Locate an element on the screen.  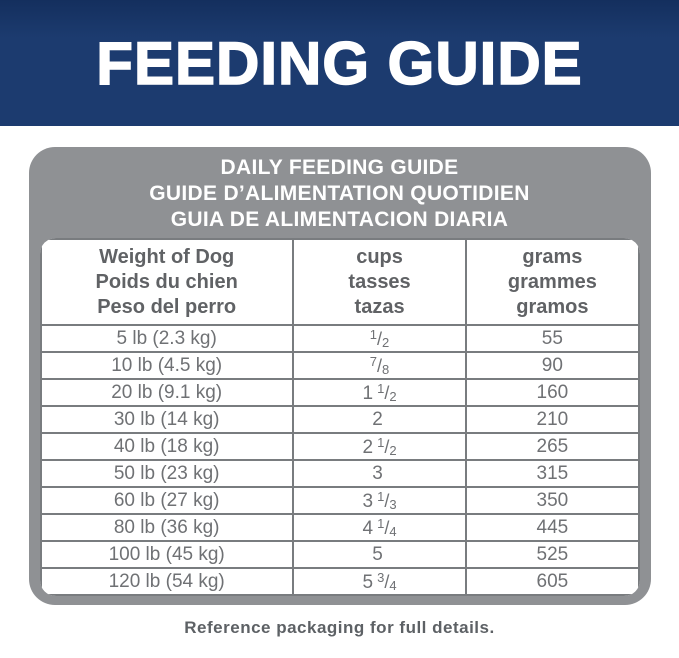
cups-whole: 1 is located at coordinates (368, 393).